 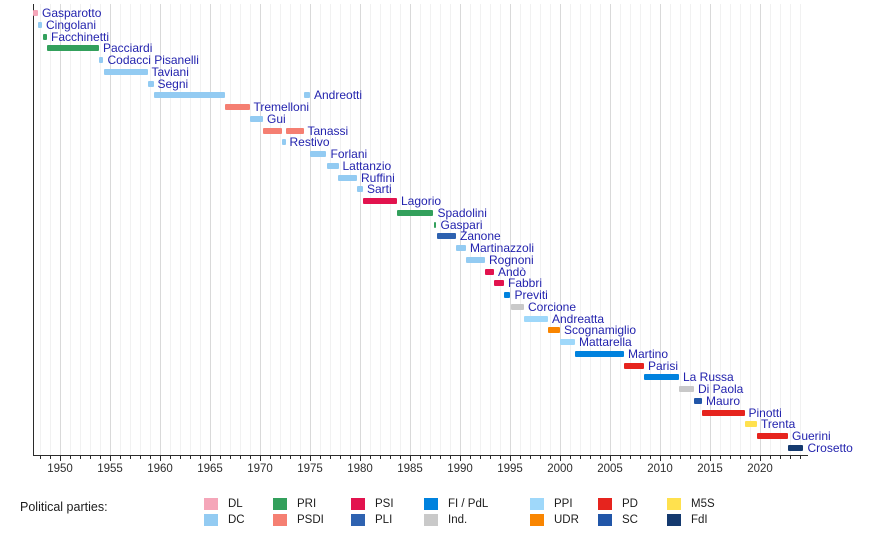 What do you see at coordinates (778, 424) in the screenshot?
I see `minister-label: Trenta` at bounding box center [778, 424].